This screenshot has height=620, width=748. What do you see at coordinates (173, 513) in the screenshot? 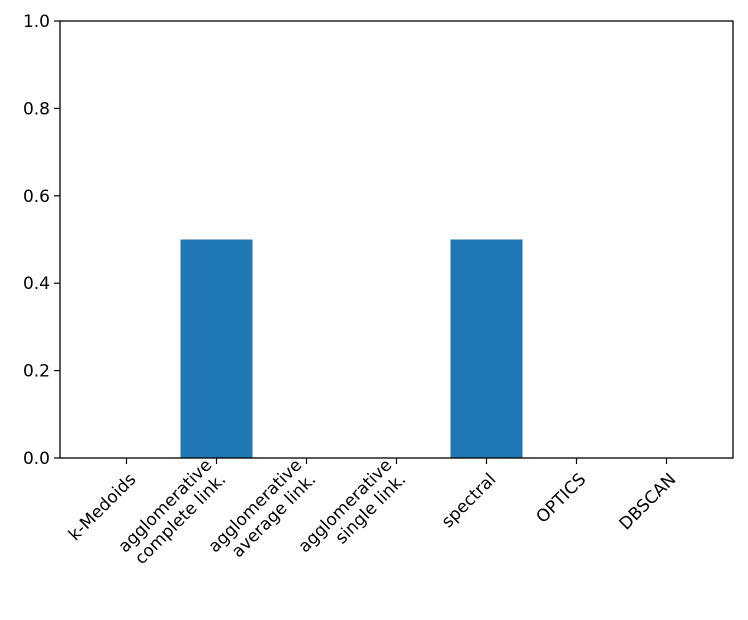
I see `x-tick-label: agglomerativecomplete link.` at bounding box center [173, 513].